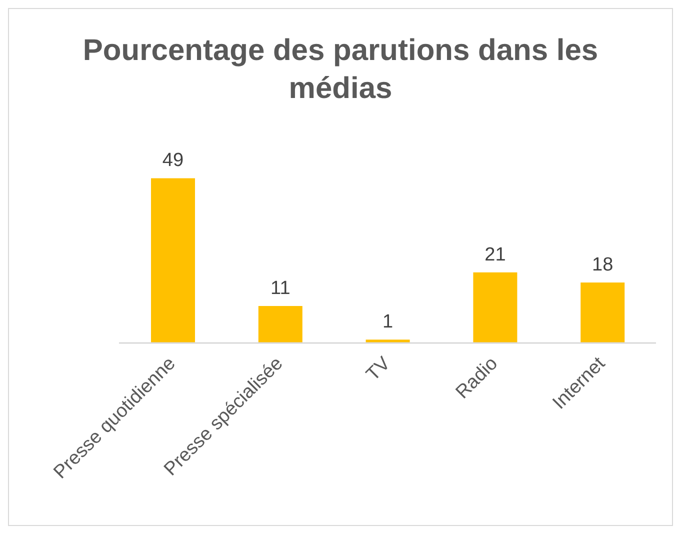  Describe the element at coordinates (173, 161) in the screenshot. I see `data-label: 49` at that location.